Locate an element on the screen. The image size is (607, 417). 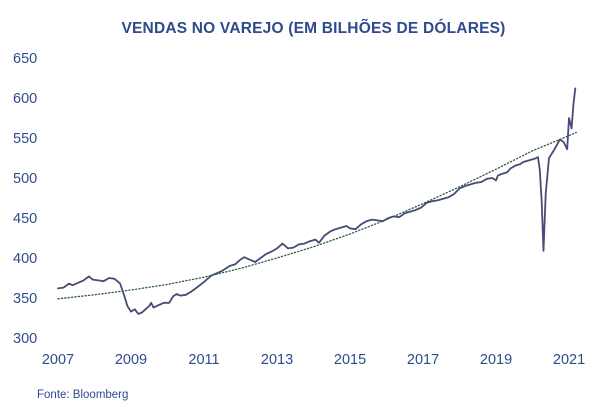
y-tick-label: 300 is located at coordinates (25, 339).